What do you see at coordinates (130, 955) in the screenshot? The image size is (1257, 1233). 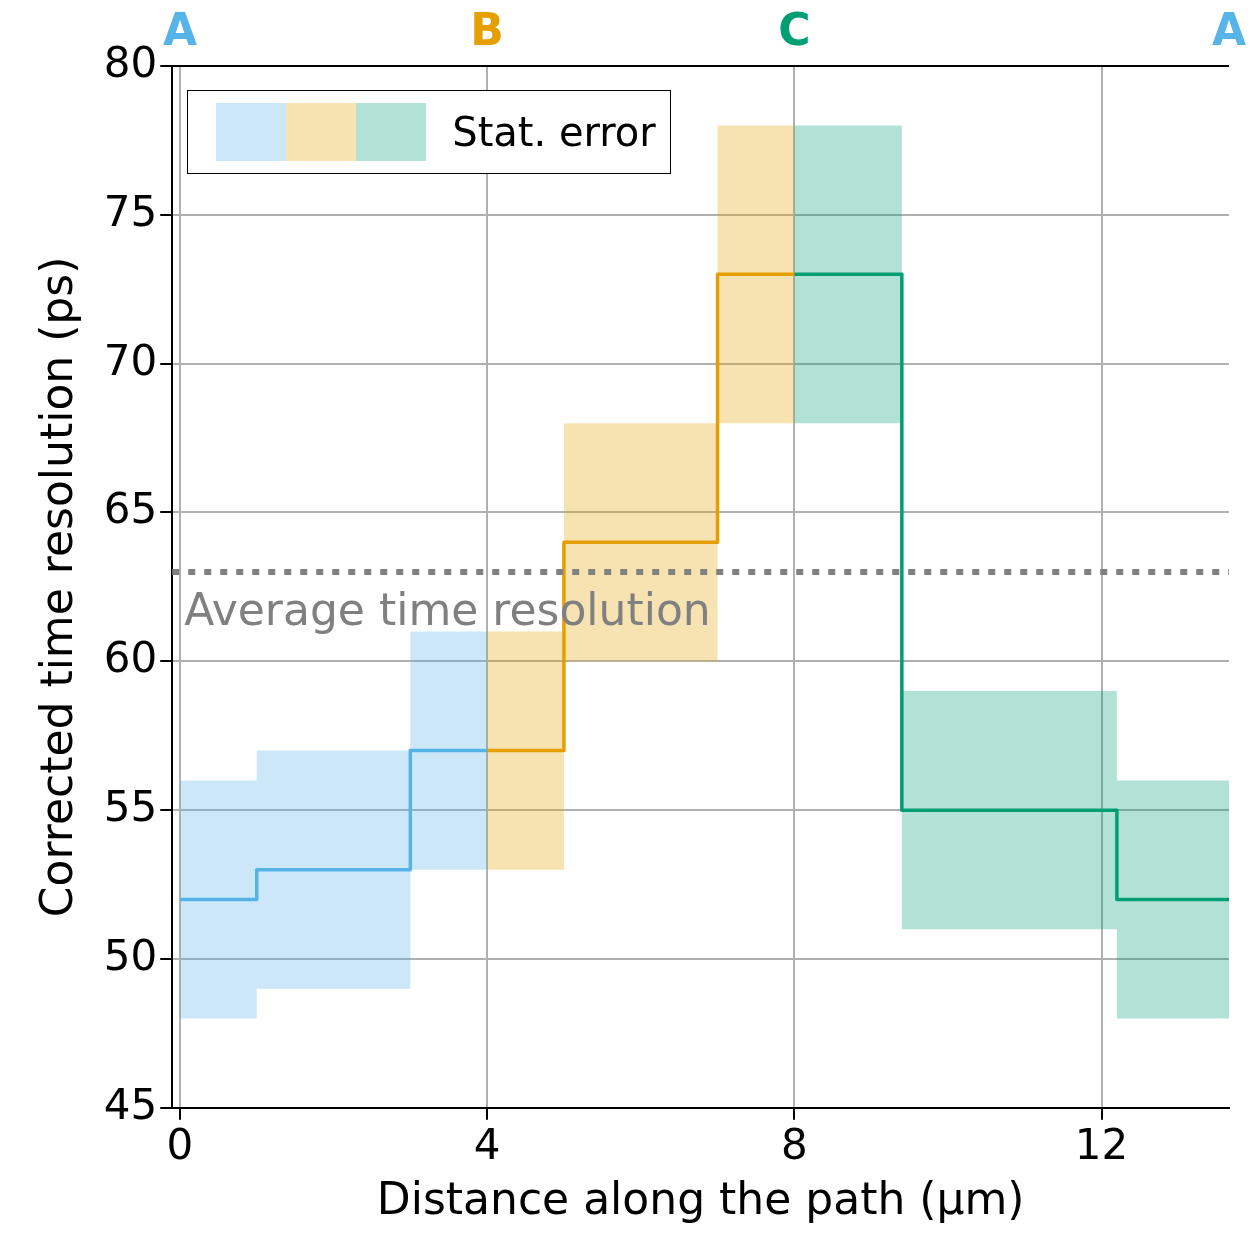 I see `y-tick-label: 50` at bounding box center [130, 955].